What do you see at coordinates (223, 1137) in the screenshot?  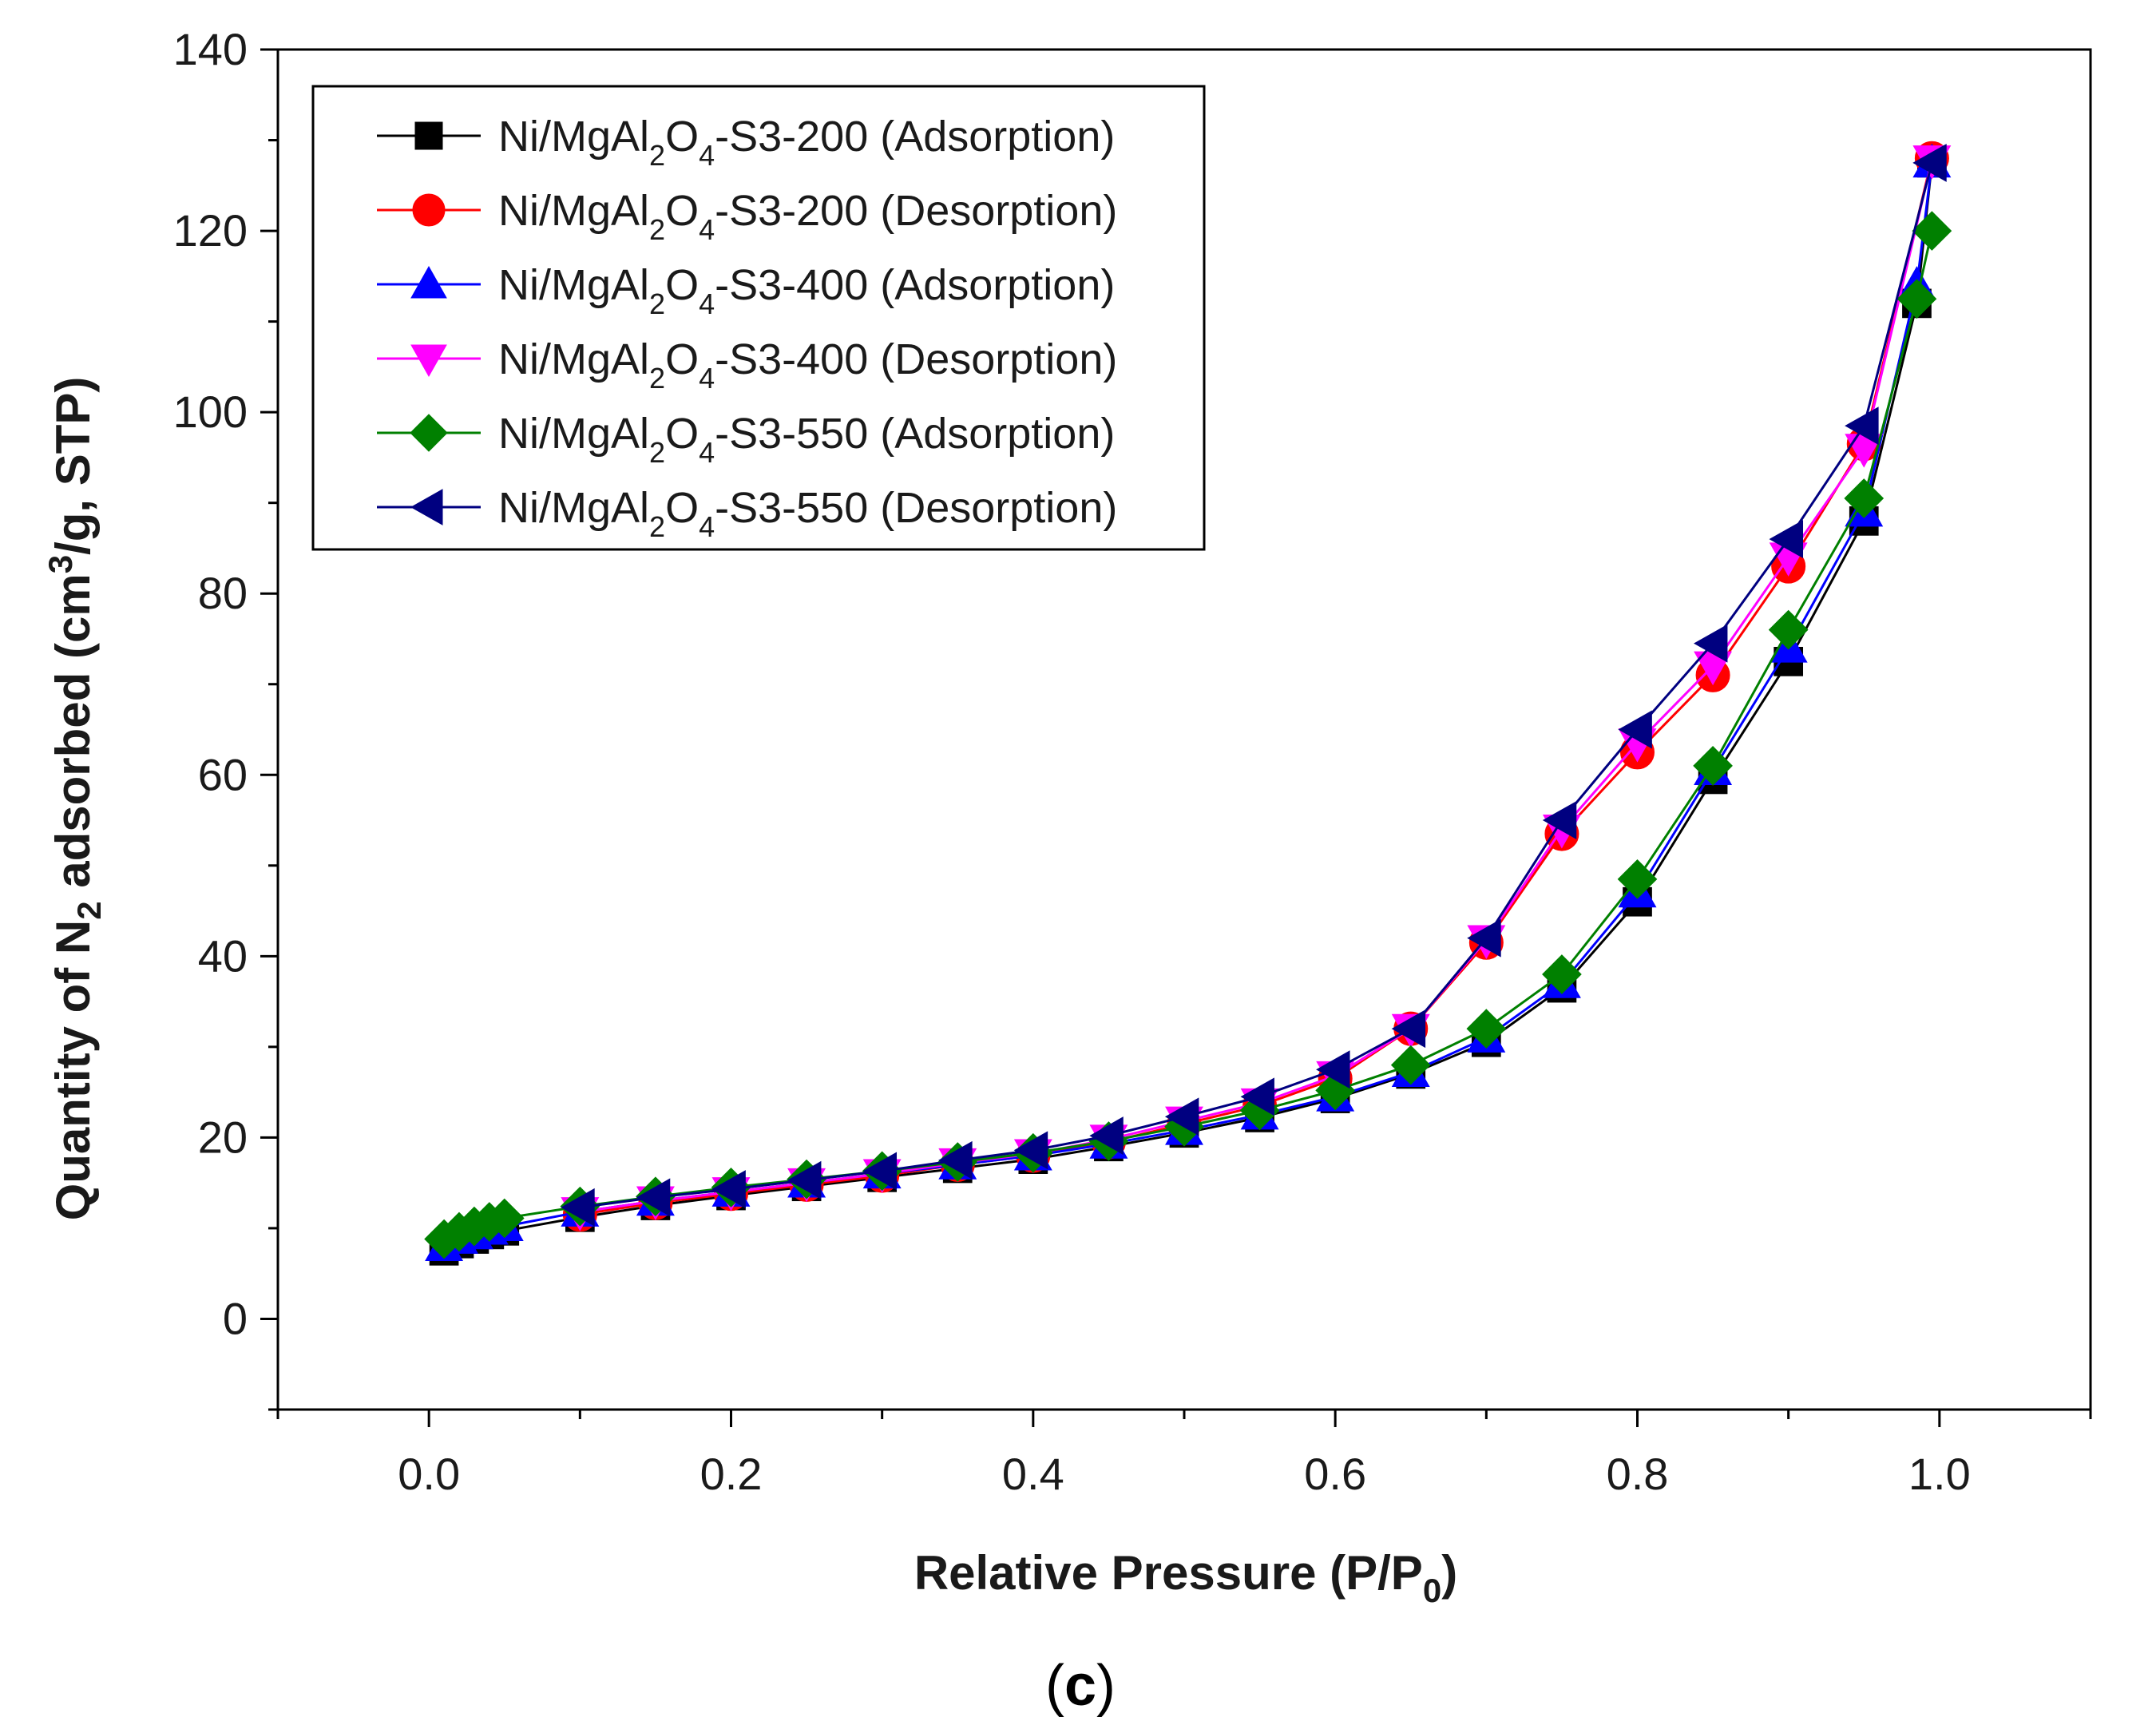 I see `y-tick-label: 20` at bounding box center [223, 1137].